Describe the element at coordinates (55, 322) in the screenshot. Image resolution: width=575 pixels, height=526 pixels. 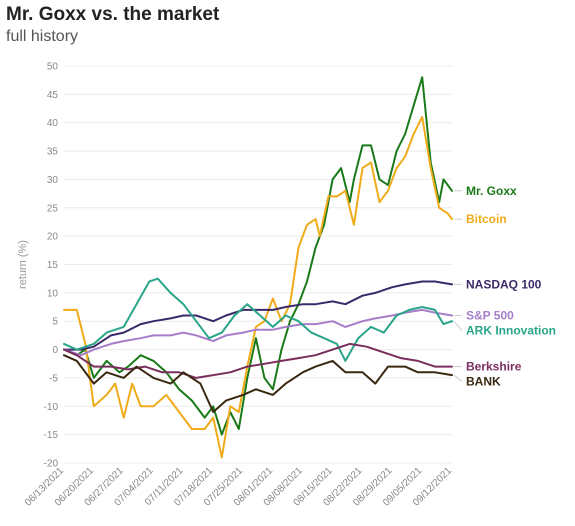
I see `y-tick-label: 5` at that location.